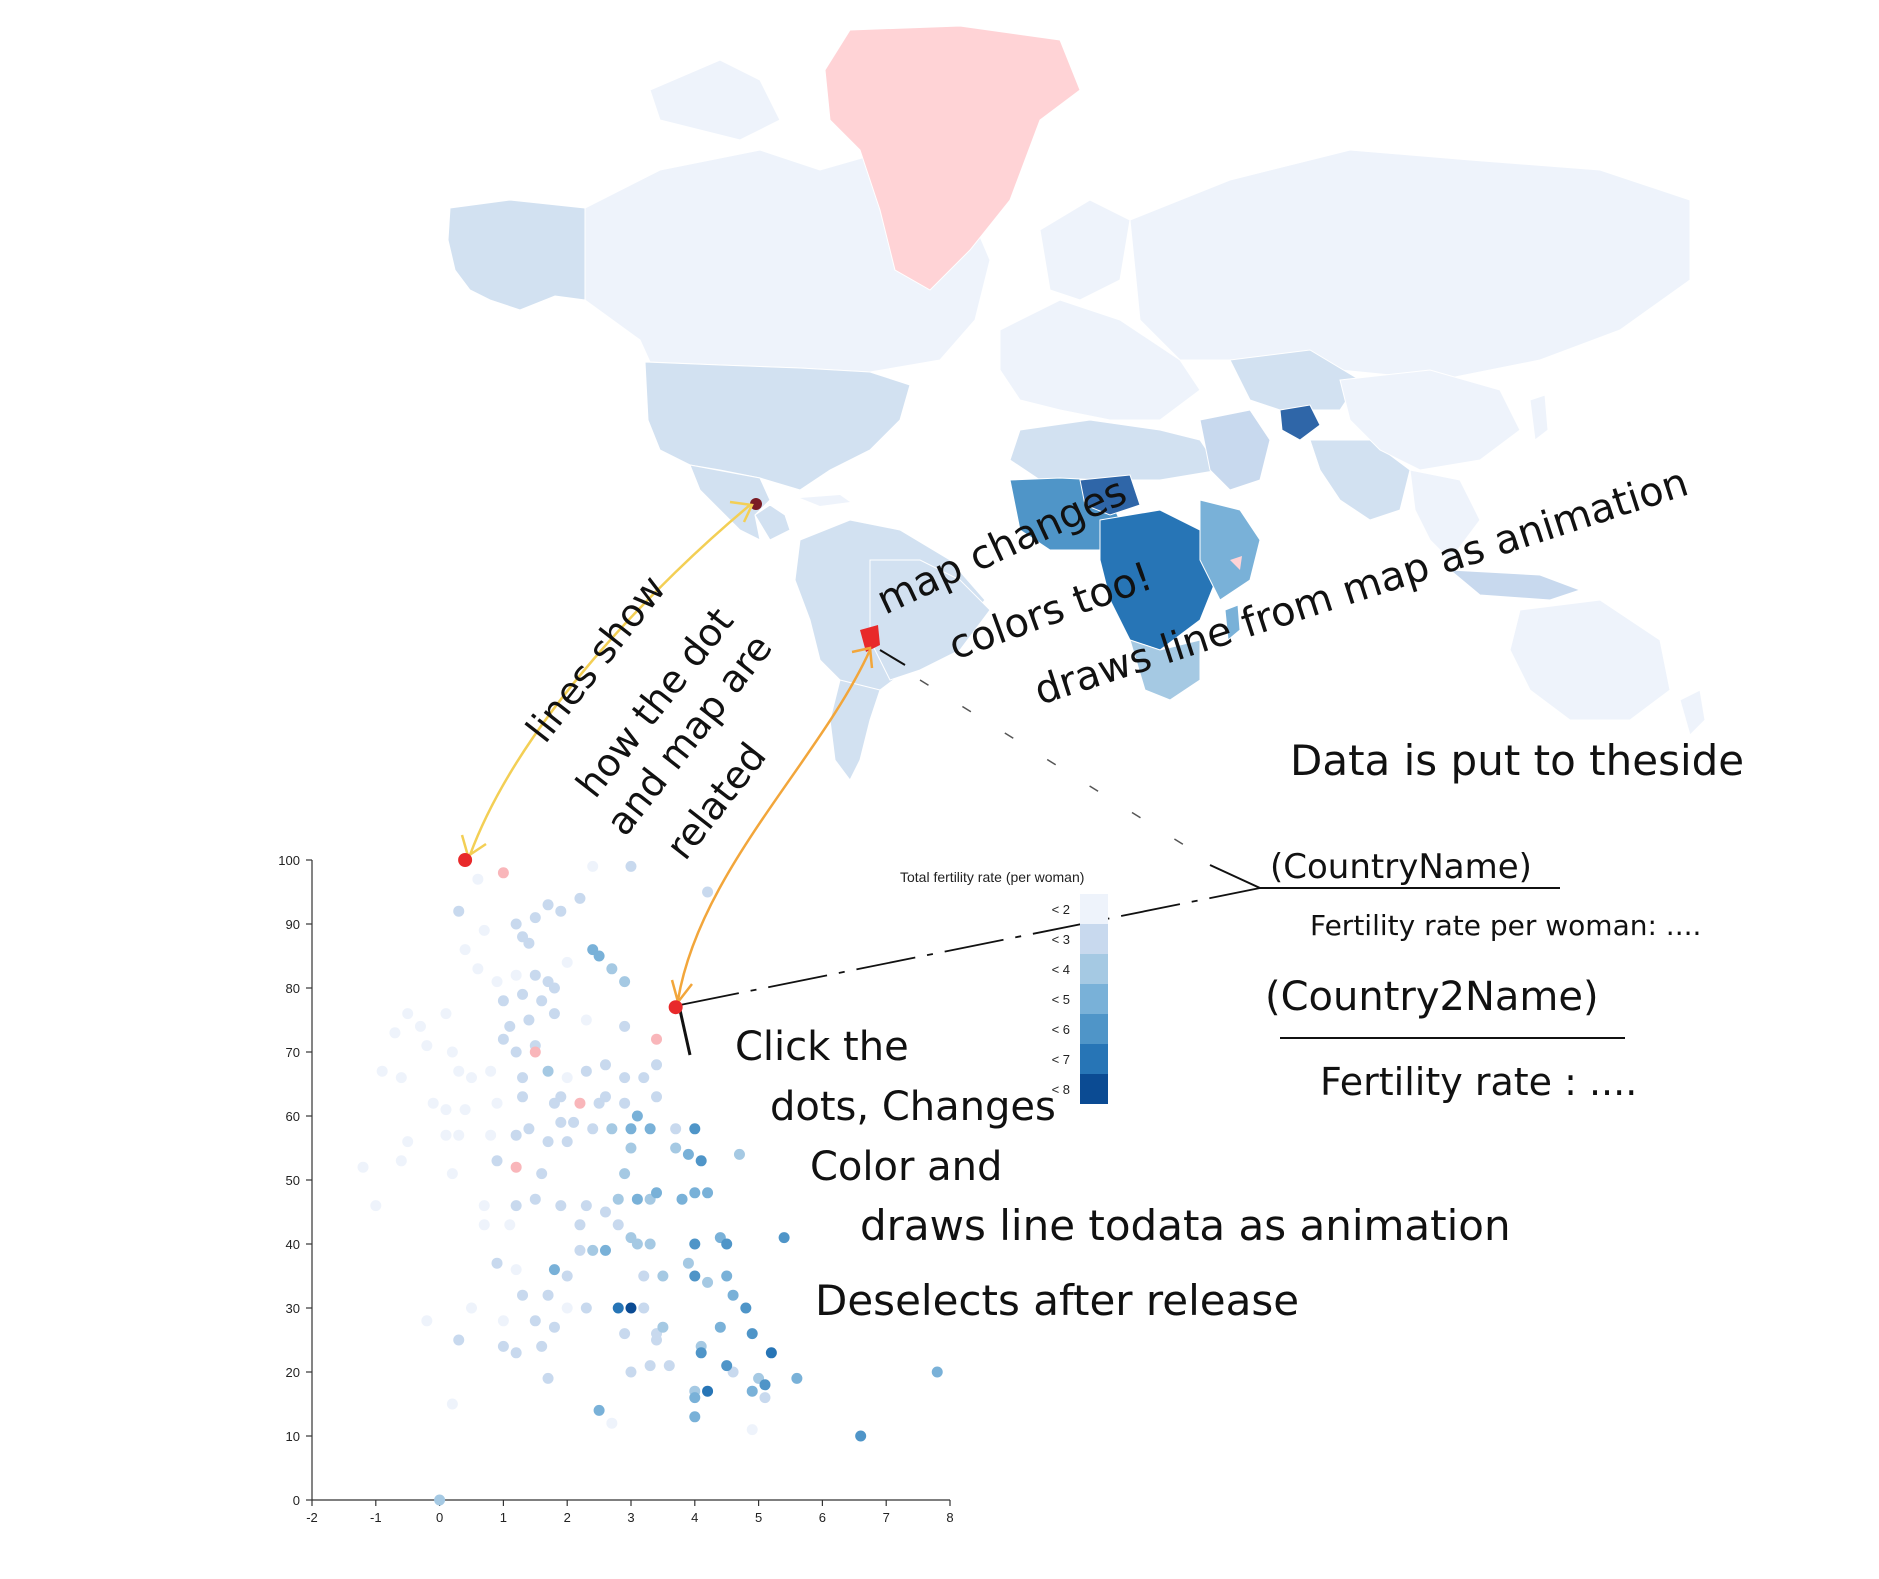 This screenshot has height=1579, width=1879. I want to click on map-country-brazil, so click(930, 620).